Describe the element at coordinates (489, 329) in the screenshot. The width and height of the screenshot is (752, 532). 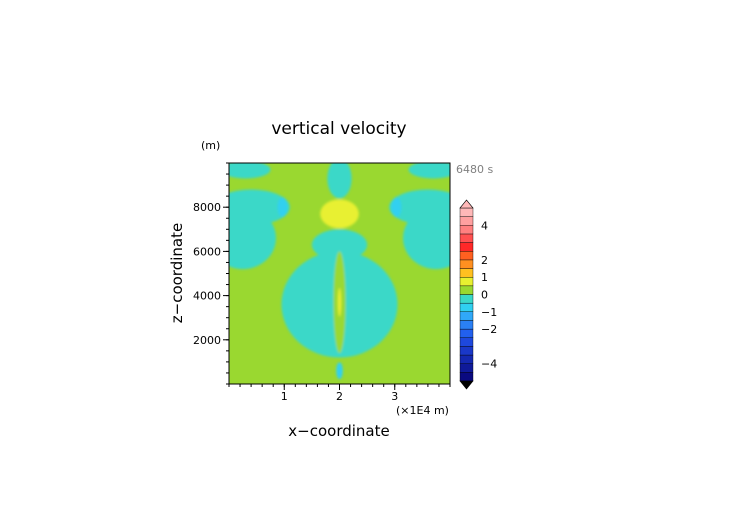
I see `colorbar-tick-label: −2` at that location.